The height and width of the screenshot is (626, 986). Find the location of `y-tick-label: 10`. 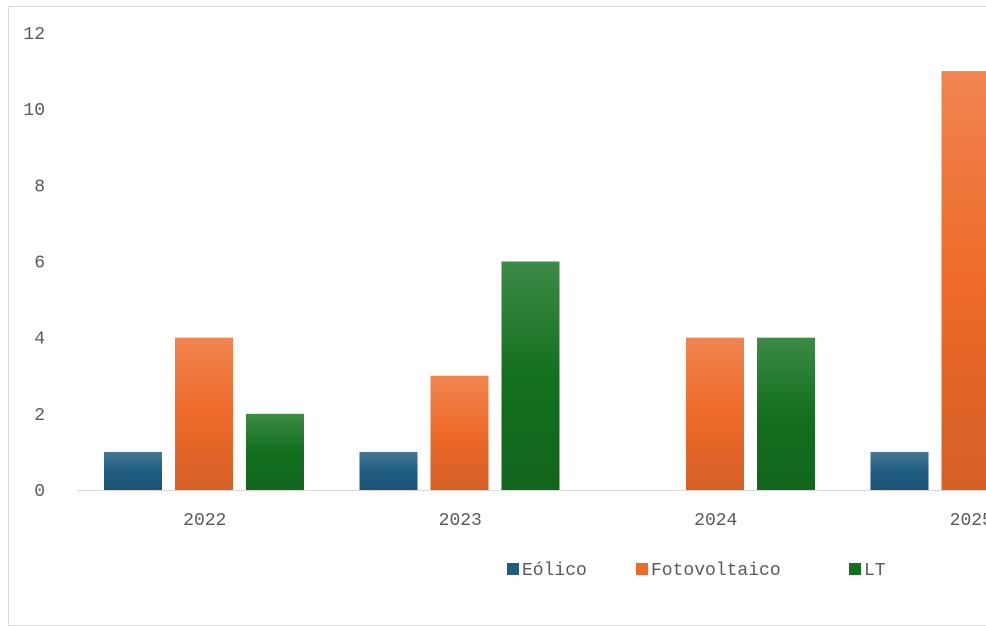

y-tick-label: 10 is located at coordinates (34, 111).